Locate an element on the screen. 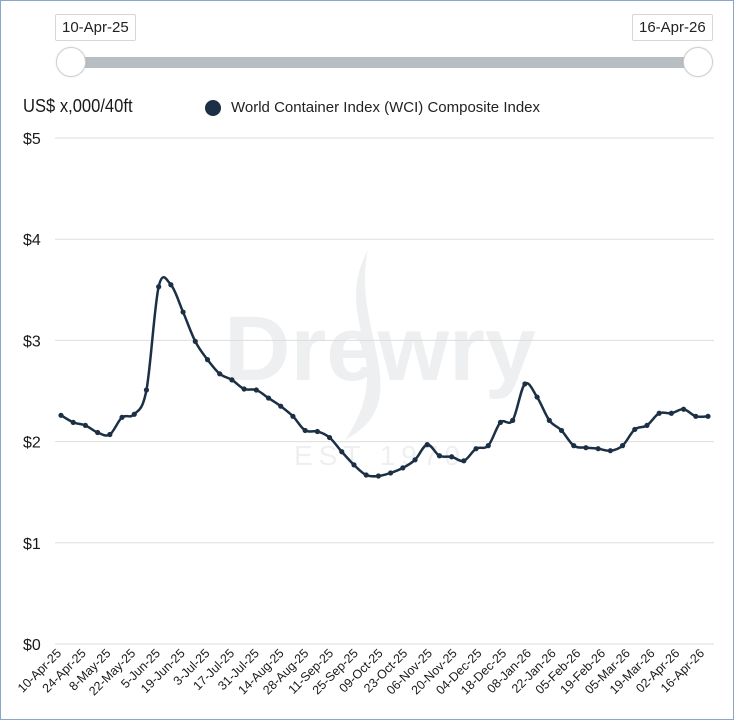 The image size is (736, 722). y-tick-label: $3 is located at coordinates (32, 341).